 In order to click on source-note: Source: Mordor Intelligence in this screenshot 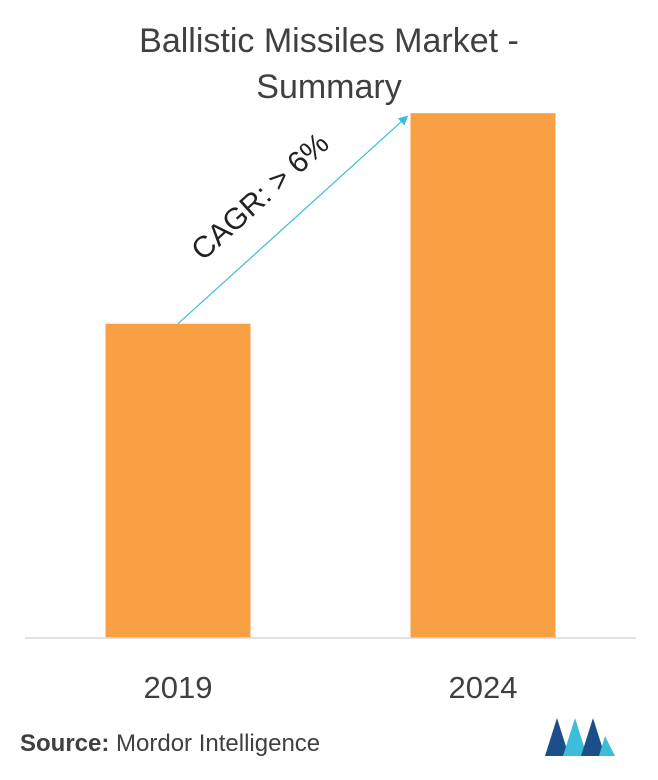, I will do `click(170, 744)`.